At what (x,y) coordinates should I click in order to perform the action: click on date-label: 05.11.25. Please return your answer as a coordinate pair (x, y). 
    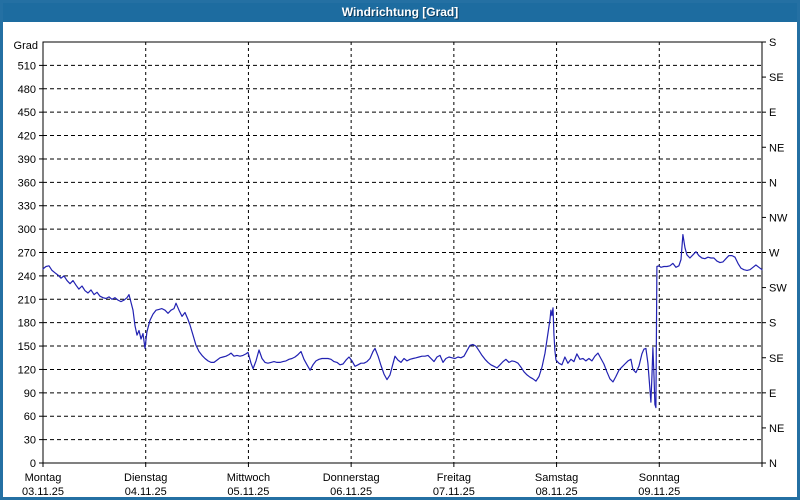
    Looking at the image, I should click on (248, 492).